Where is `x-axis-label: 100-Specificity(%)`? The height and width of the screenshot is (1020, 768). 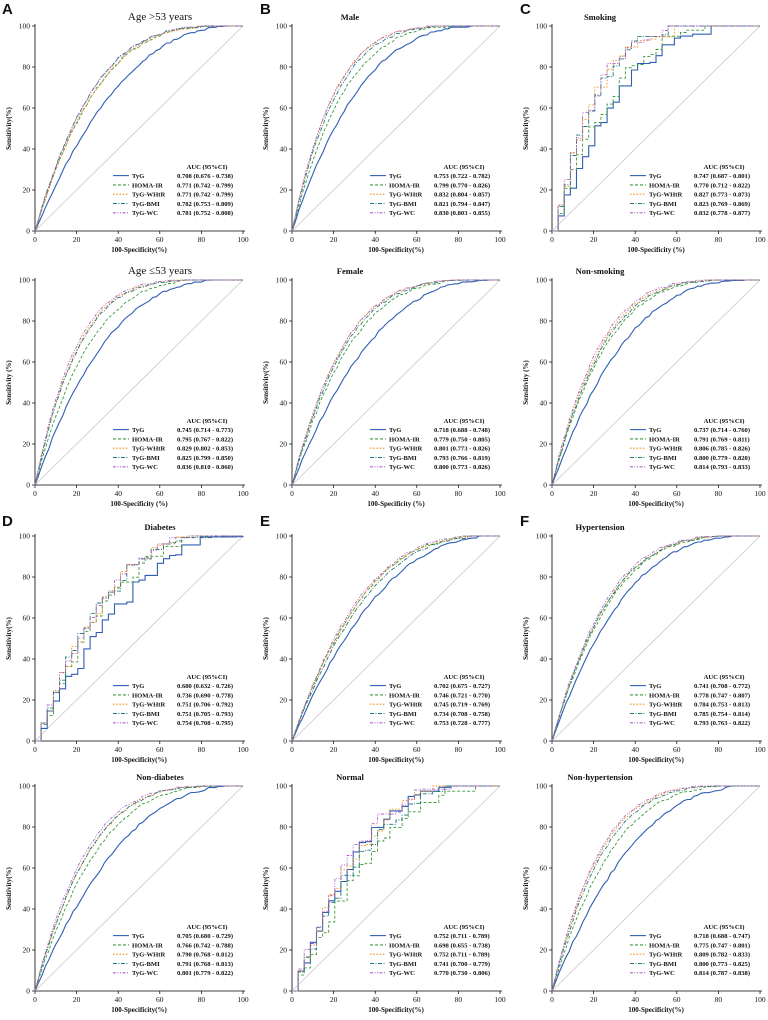 x-axis-label: 100-Specificity(%) is located at coordinates (656, 504).